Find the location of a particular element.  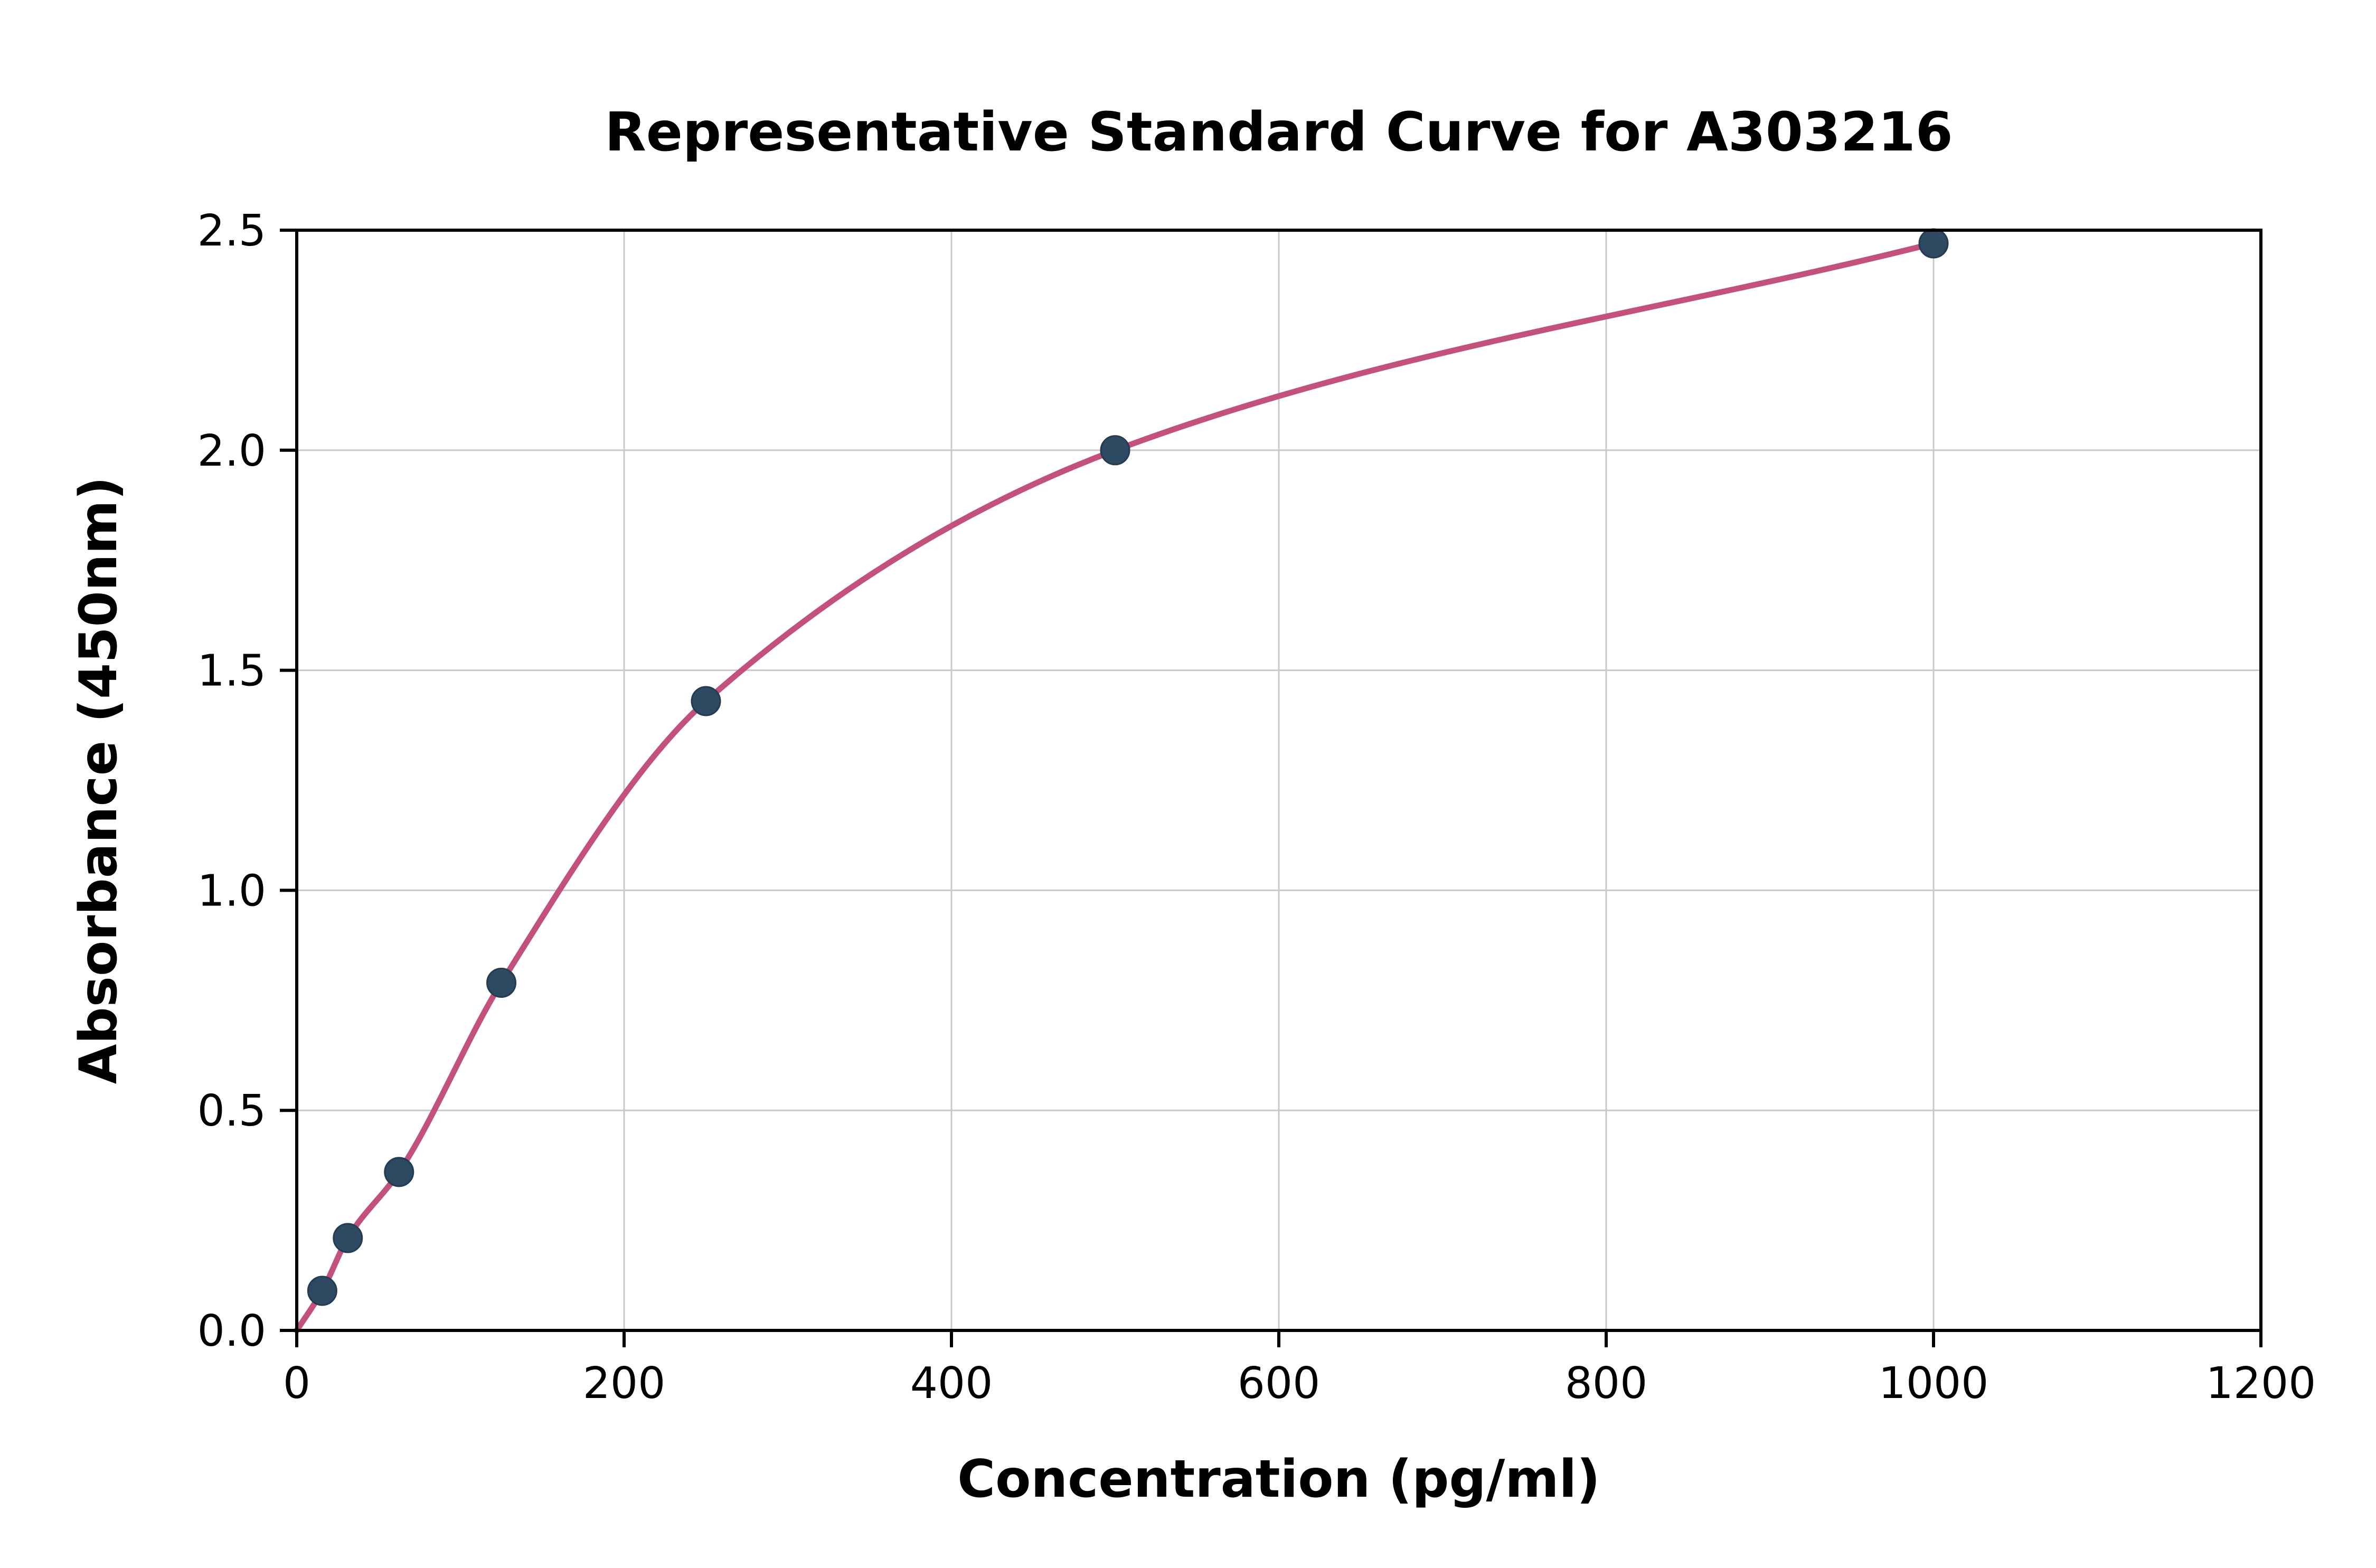

x-tick-label: 800 is located at coordinates (1607, 1384).